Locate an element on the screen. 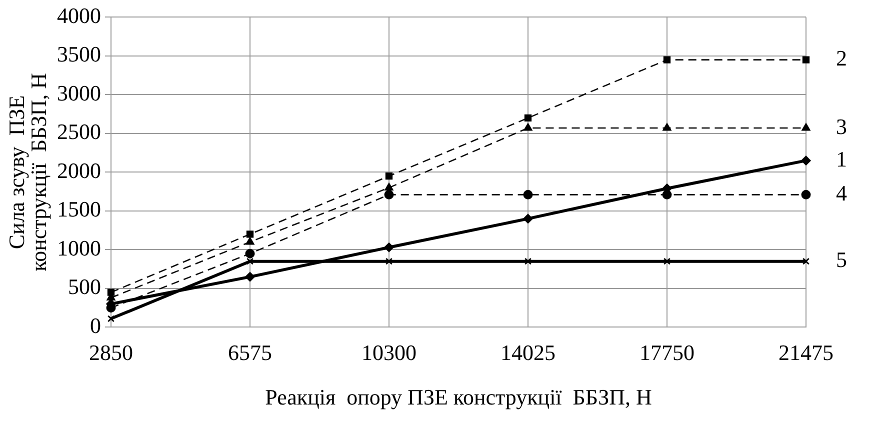 Image resolution: width=881 pixels, height=421 pixels. y-tick-label: 4000 is located at coordinates (79, 15).